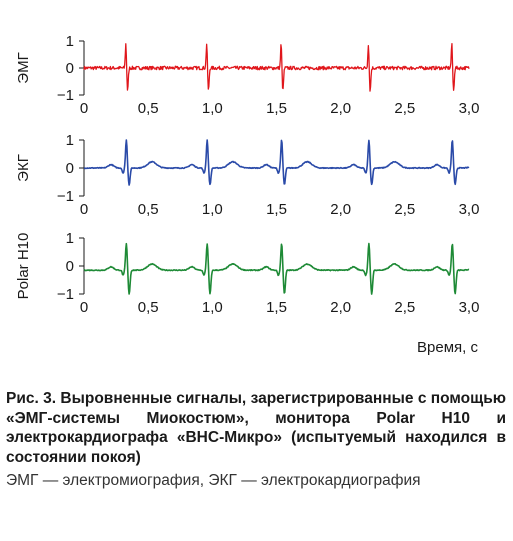 This screenshot has height=541, width=513. I want to click on y-axis-label: ЭКГ, so click(23, 168).